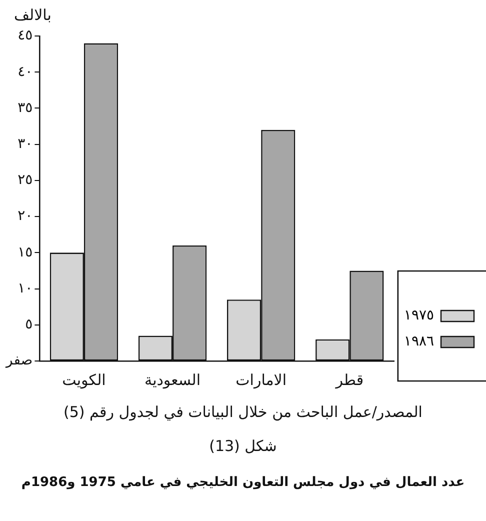  What do you see at coordinates (25, 288) in the screenshot?
I see `y-tick-label: ١٠` at bounding box center [25, 288].